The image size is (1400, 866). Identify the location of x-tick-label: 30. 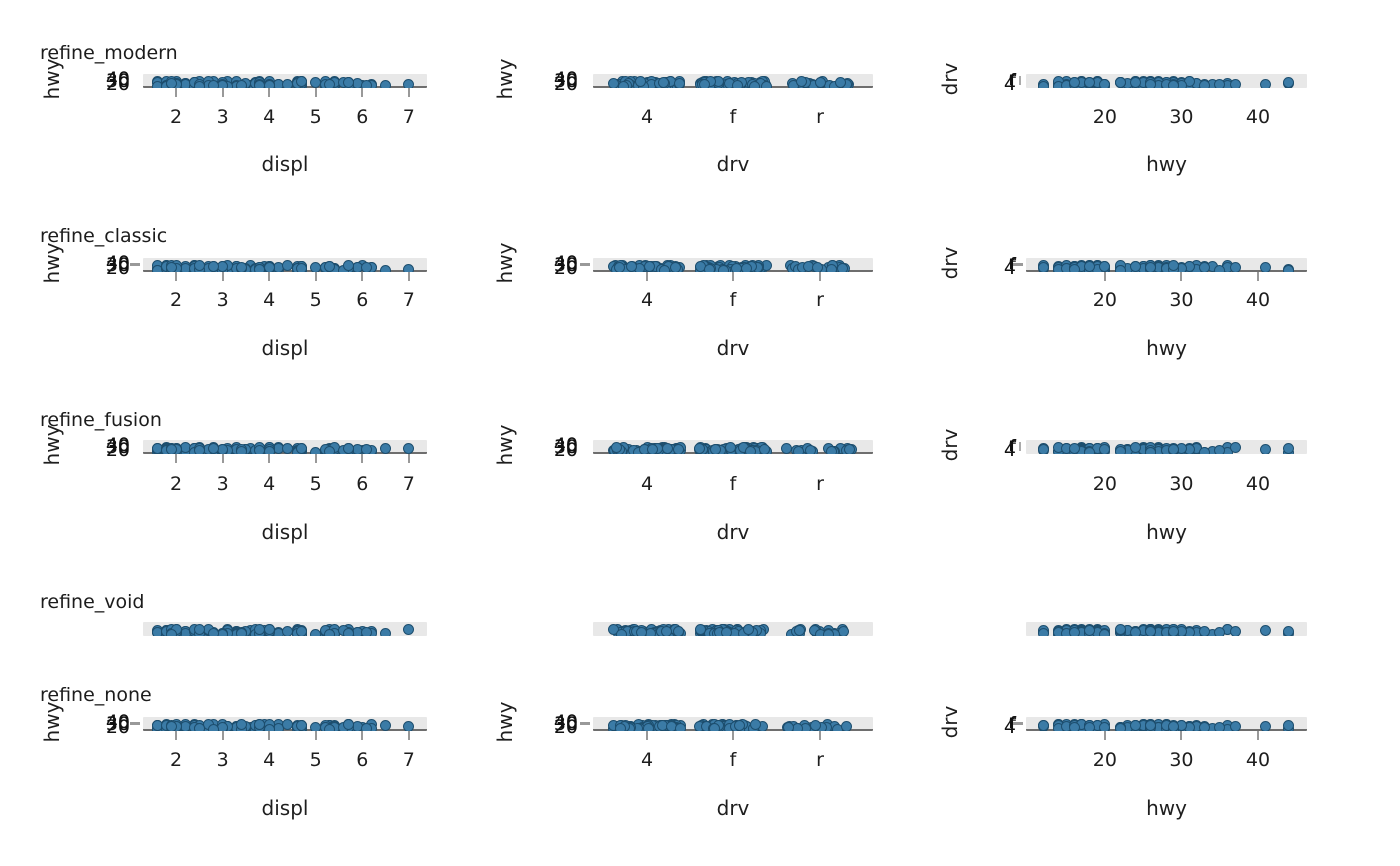
(1181, 117).